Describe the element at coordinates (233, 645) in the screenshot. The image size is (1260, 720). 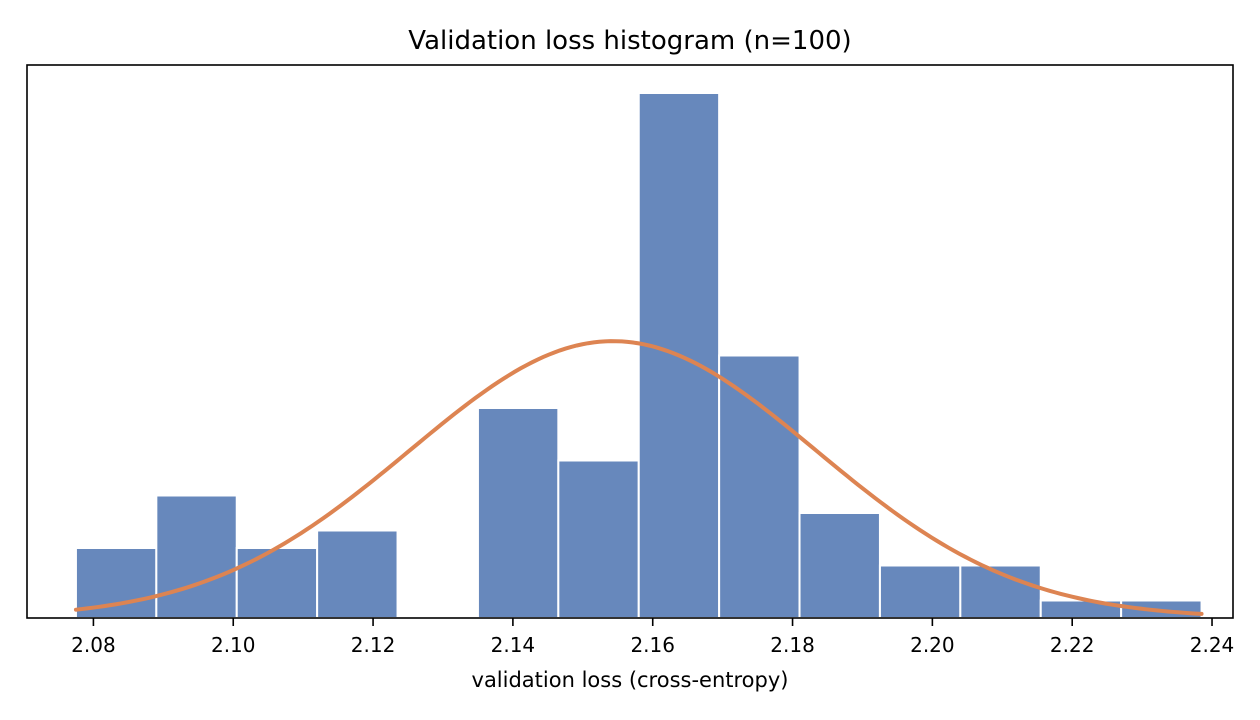
I see `x-tick-label: 2.10` at that location.